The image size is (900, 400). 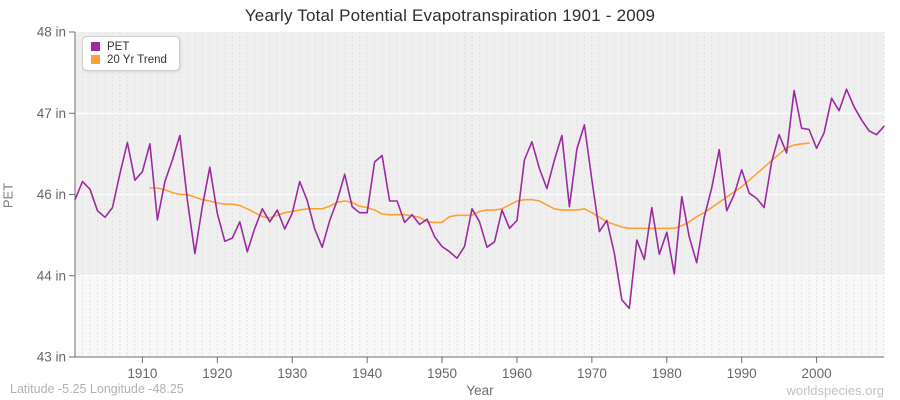 What do you see at coordinates (51, 32) in the screenshot?
I see `y-tick-label: 48 in` at bounding box center [51, 32].